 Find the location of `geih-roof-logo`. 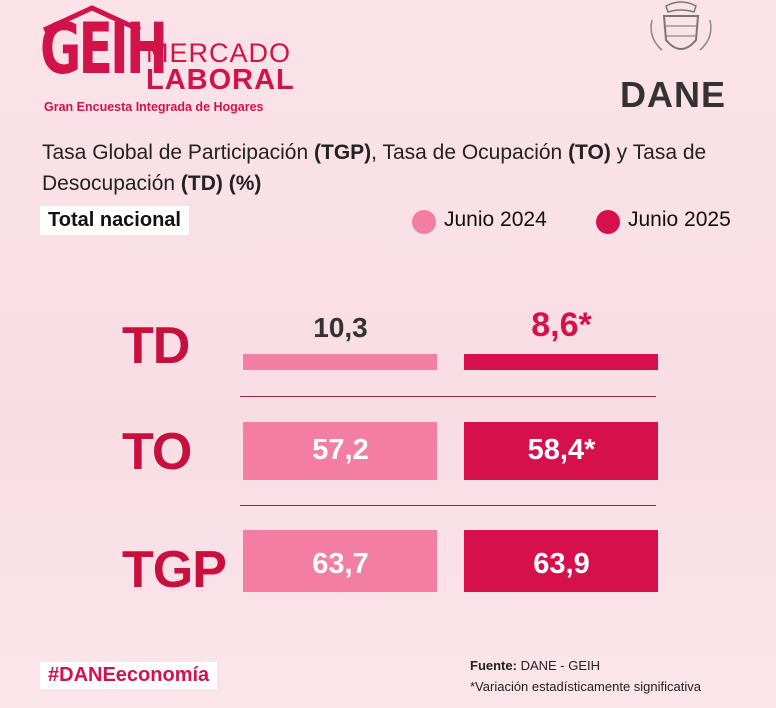

geih-roof-logo is located at coordinates (92, 19).